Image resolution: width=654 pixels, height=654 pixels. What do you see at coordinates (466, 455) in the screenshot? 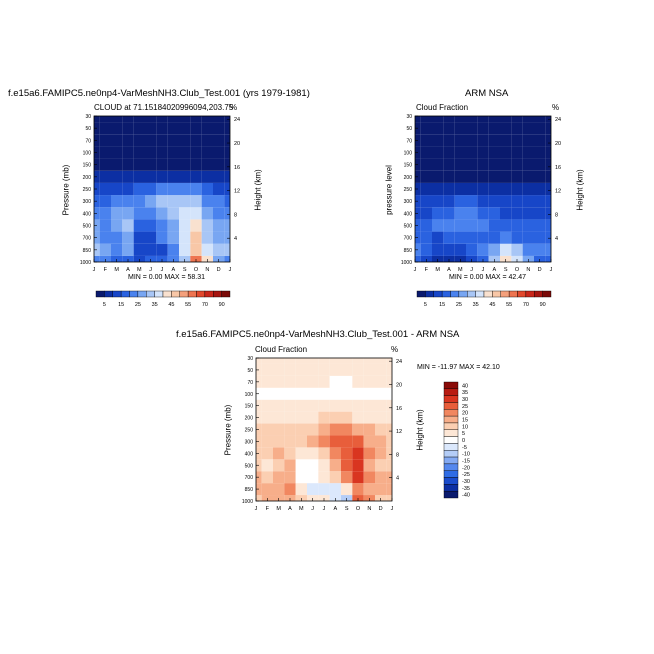
I see `diff-colorbar-label: -10` at bounding box center [466, 455].